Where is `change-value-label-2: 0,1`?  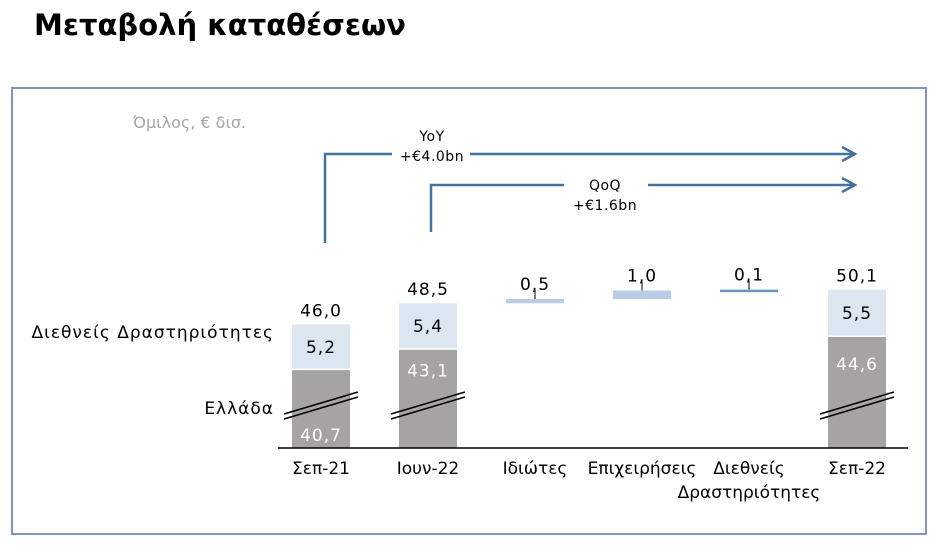 change-value-label-2: 0,1 is located at coordinates (749, 276).